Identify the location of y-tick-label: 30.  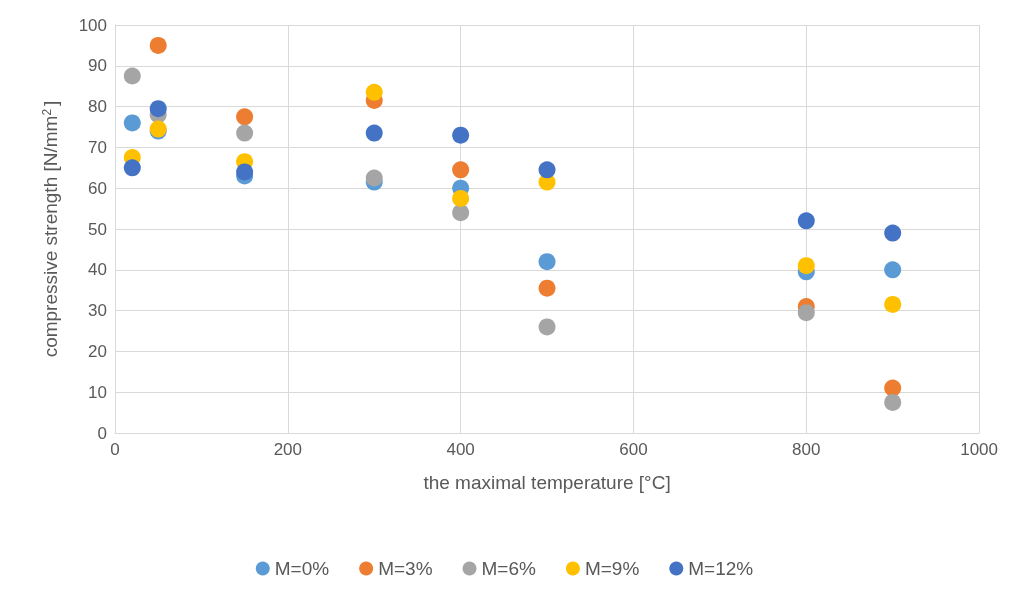
(97, 311).